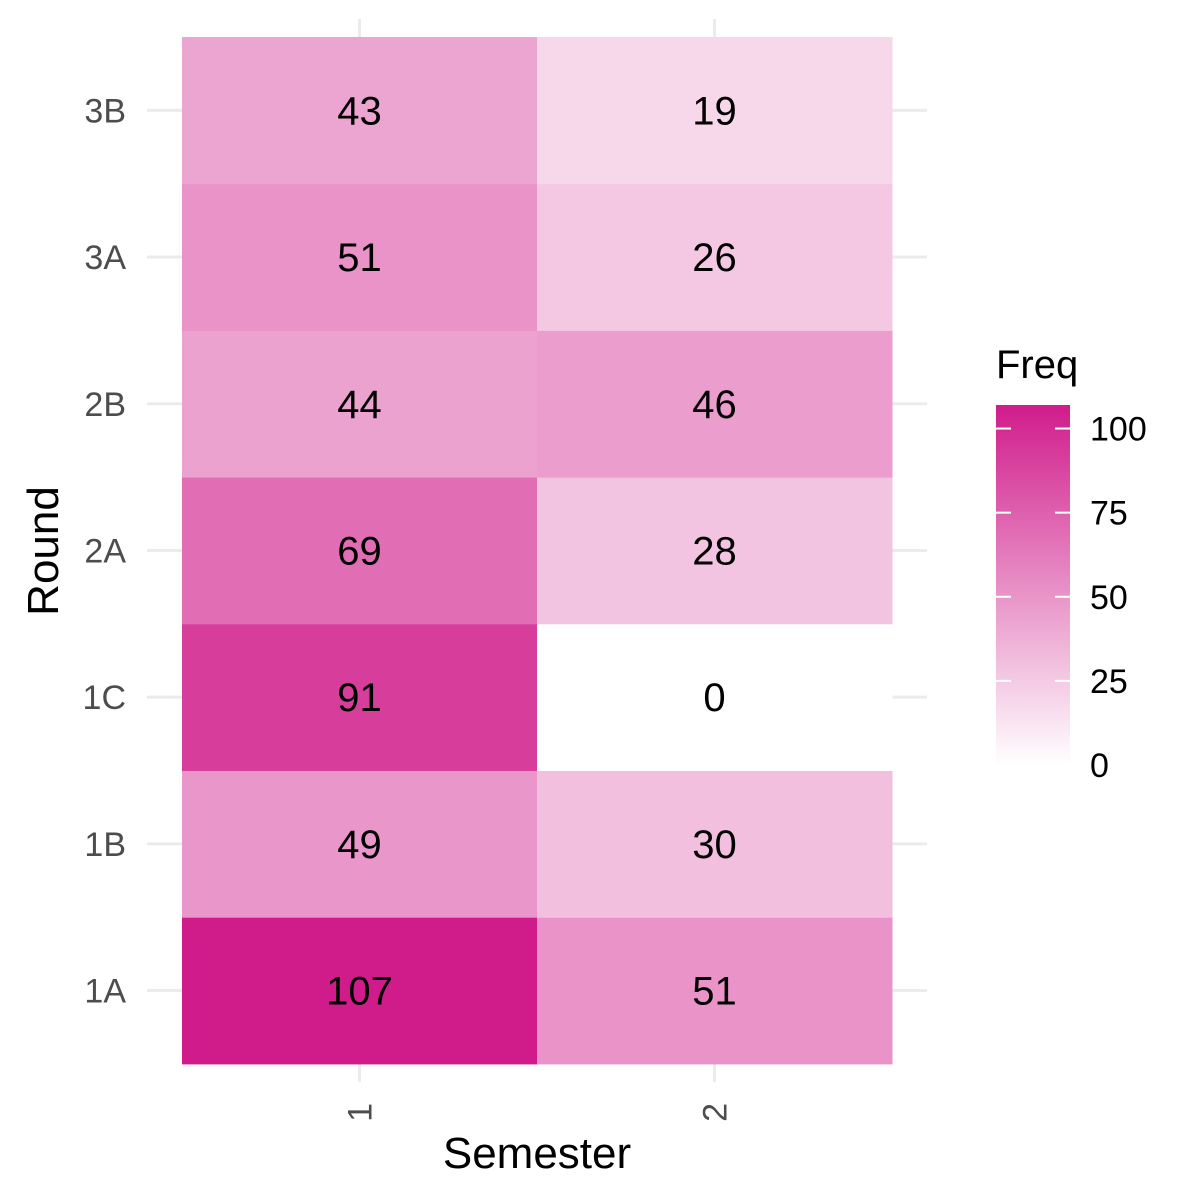 The width and height of the screenshot is (1200, 1200). I want to click on legend-tick-label: 0, so click(1099, 766).